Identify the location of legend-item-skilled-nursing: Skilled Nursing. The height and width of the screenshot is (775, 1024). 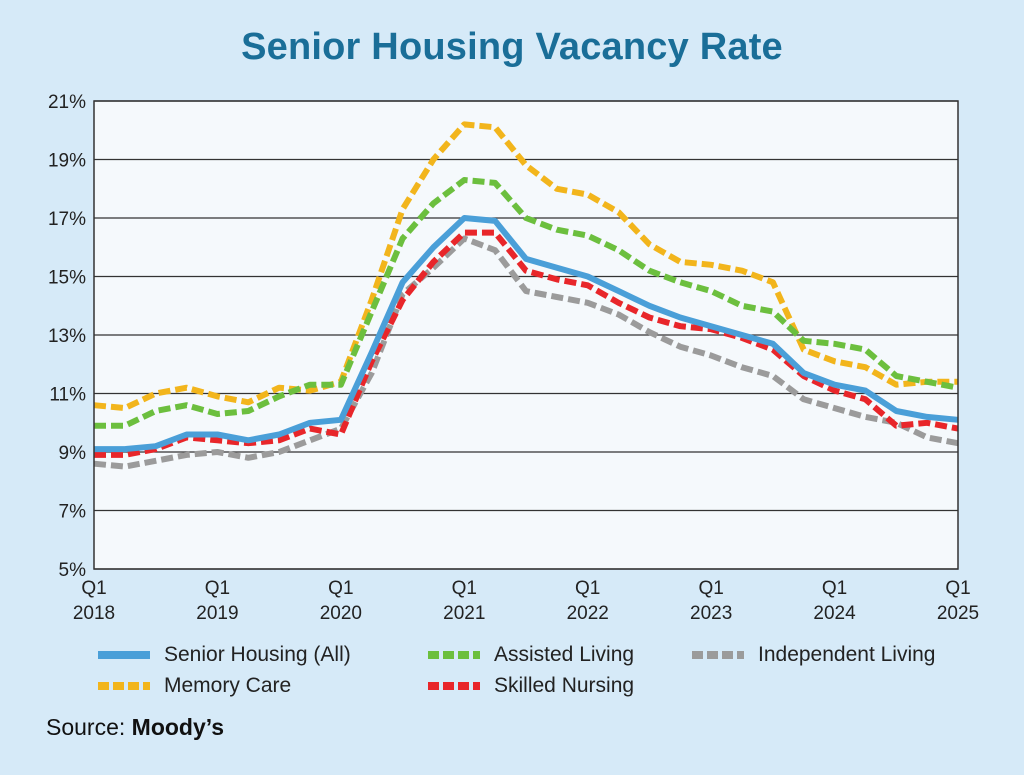
(531, 686).